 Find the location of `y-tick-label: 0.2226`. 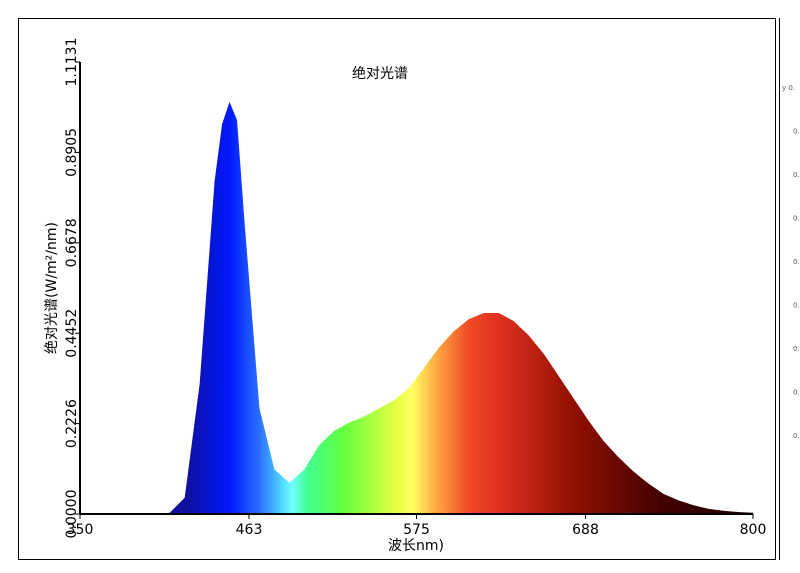

y-tick-label: 0.2226 is located at coordinates (72, 423).